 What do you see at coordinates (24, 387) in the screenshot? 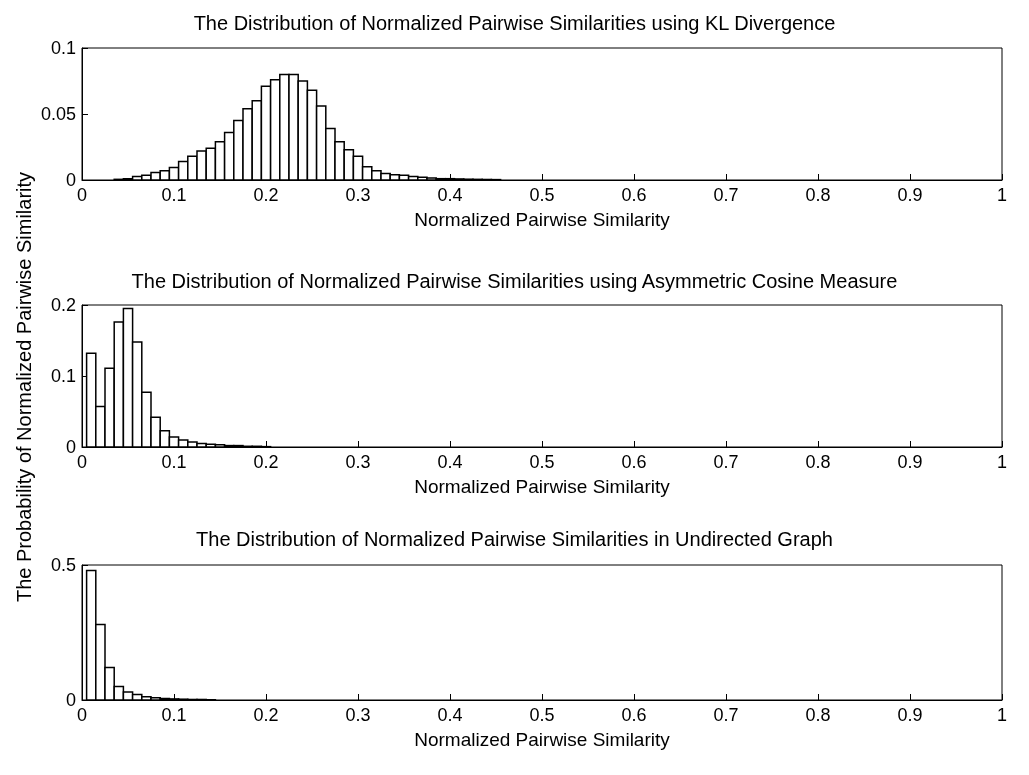
I see `y-axis-title: The Probability of Normalized Pairwise Similarity` at bounding box center [24, 387].